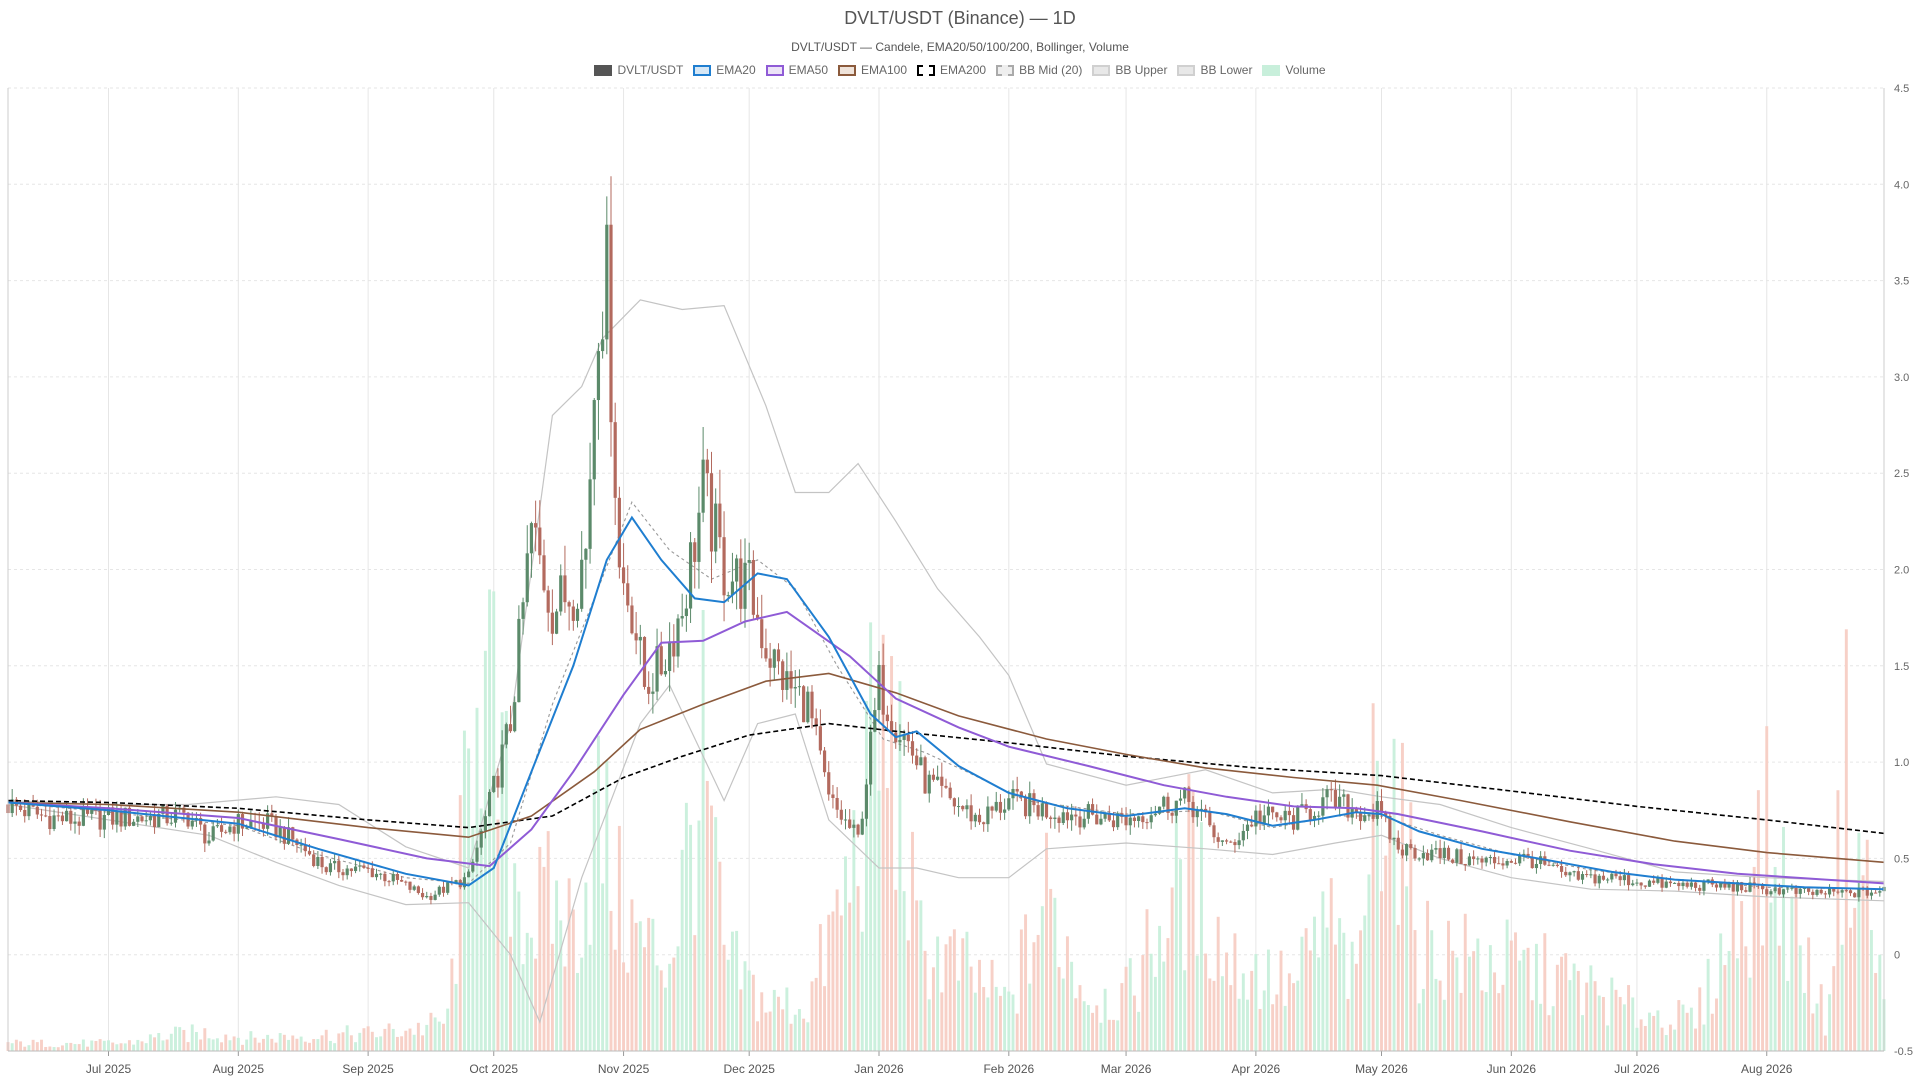  I want to click on legend-item-8: Volume, so click(1294, 70).